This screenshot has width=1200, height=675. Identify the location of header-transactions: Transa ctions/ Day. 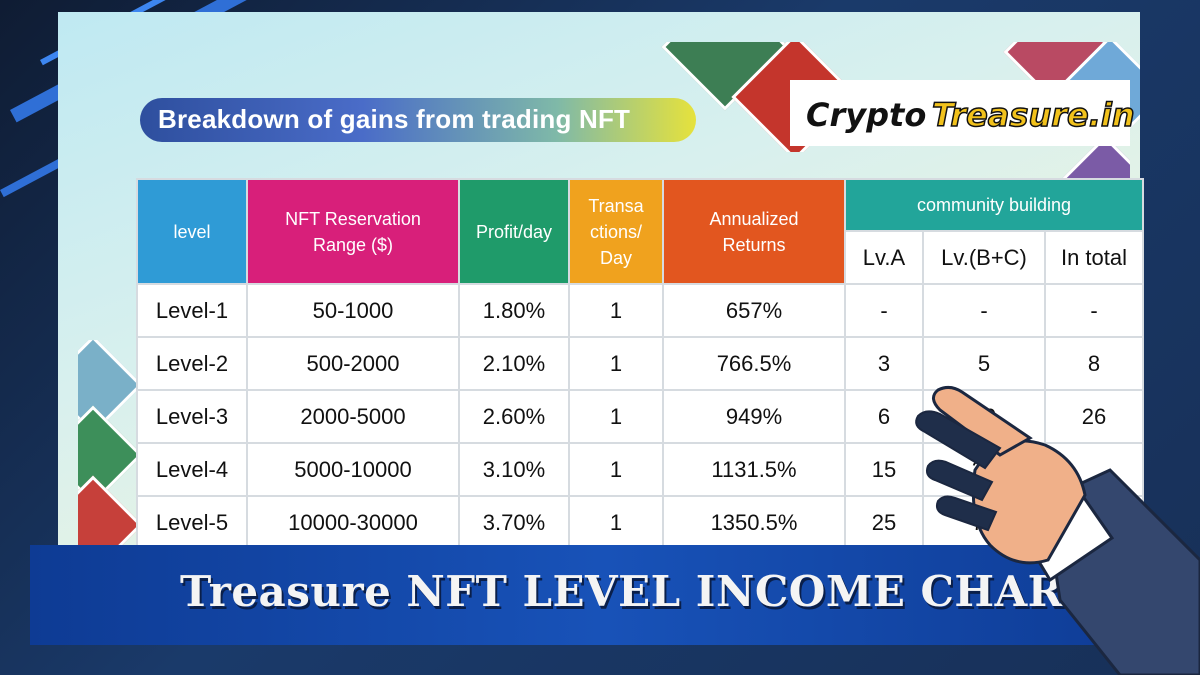
(616, 231).